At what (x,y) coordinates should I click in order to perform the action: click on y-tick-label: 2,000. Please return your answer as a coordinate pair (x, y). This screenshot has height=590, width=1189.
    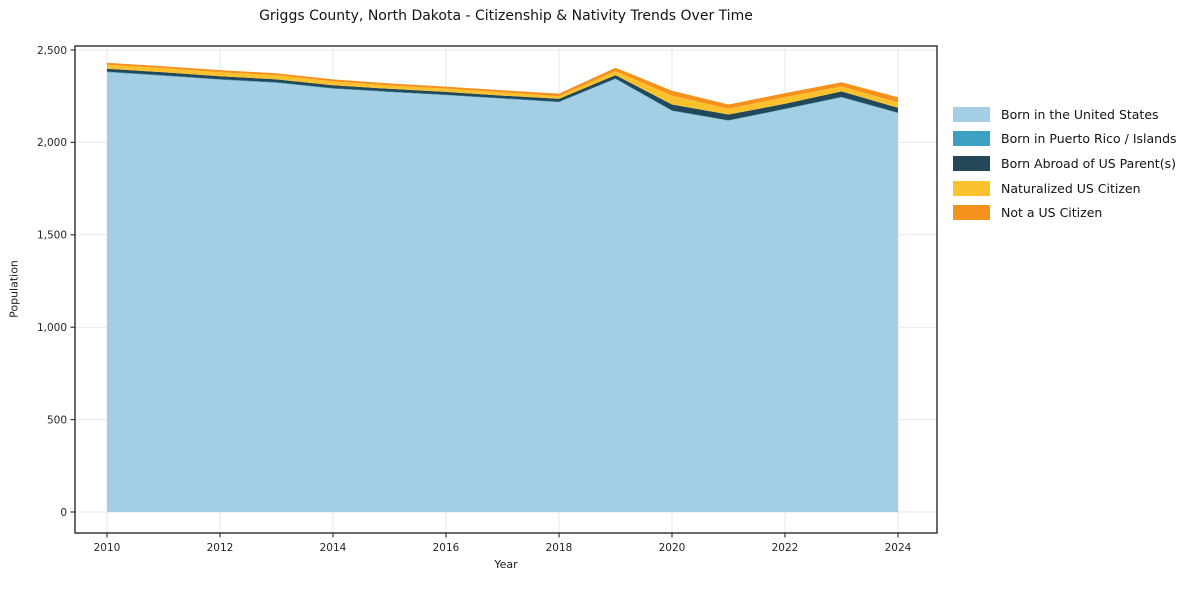
    Looking at the image, I should click on (52, 143).